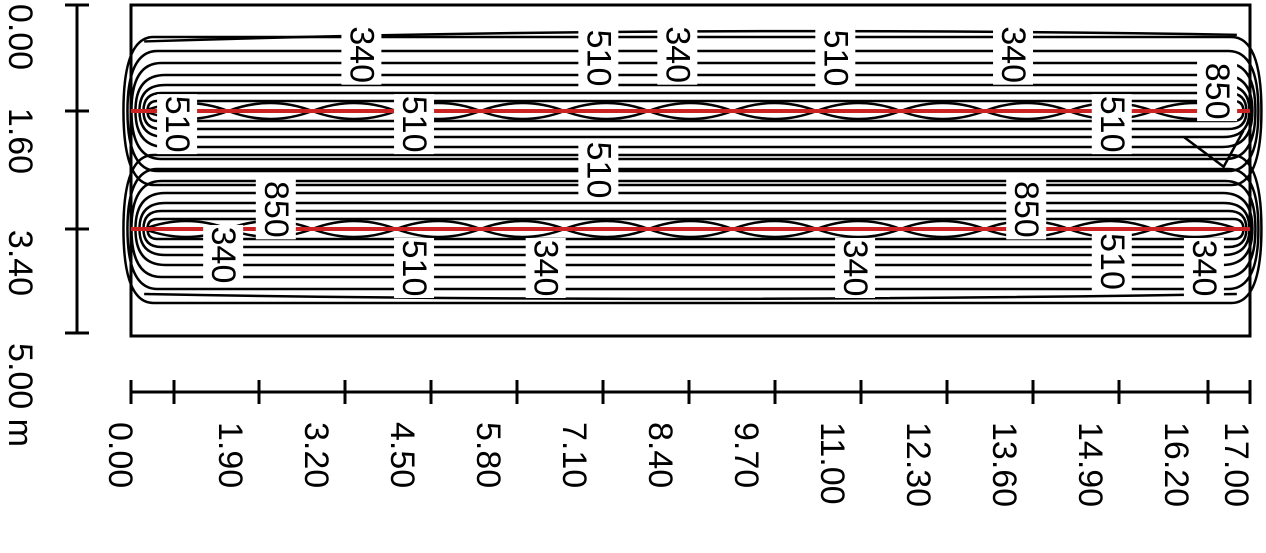 The width and height of the screenshot is (1266, 553). I want to click on x-axis-tick-label: 0.00, so click(120, 455).